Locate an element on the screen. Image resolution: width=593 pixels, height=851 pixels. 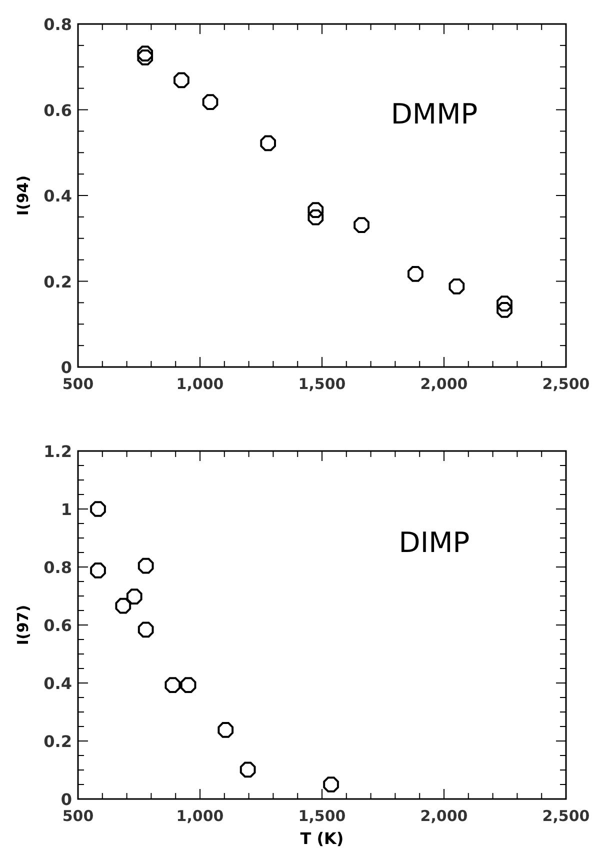
x-axis-title: T (K) is located at coordinates (322, 838).